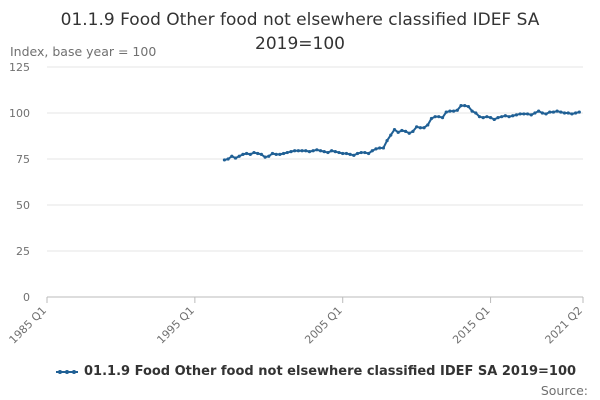 This screenshot has width=600, height=400. What do you see at coordinates (296, 321) in the screenshot?
I see `x-axis-ticks: 1985 Q1 1995 Q1 2005 Q1 2015 Q1 2021 Q2` at bounding box center [296, 321].